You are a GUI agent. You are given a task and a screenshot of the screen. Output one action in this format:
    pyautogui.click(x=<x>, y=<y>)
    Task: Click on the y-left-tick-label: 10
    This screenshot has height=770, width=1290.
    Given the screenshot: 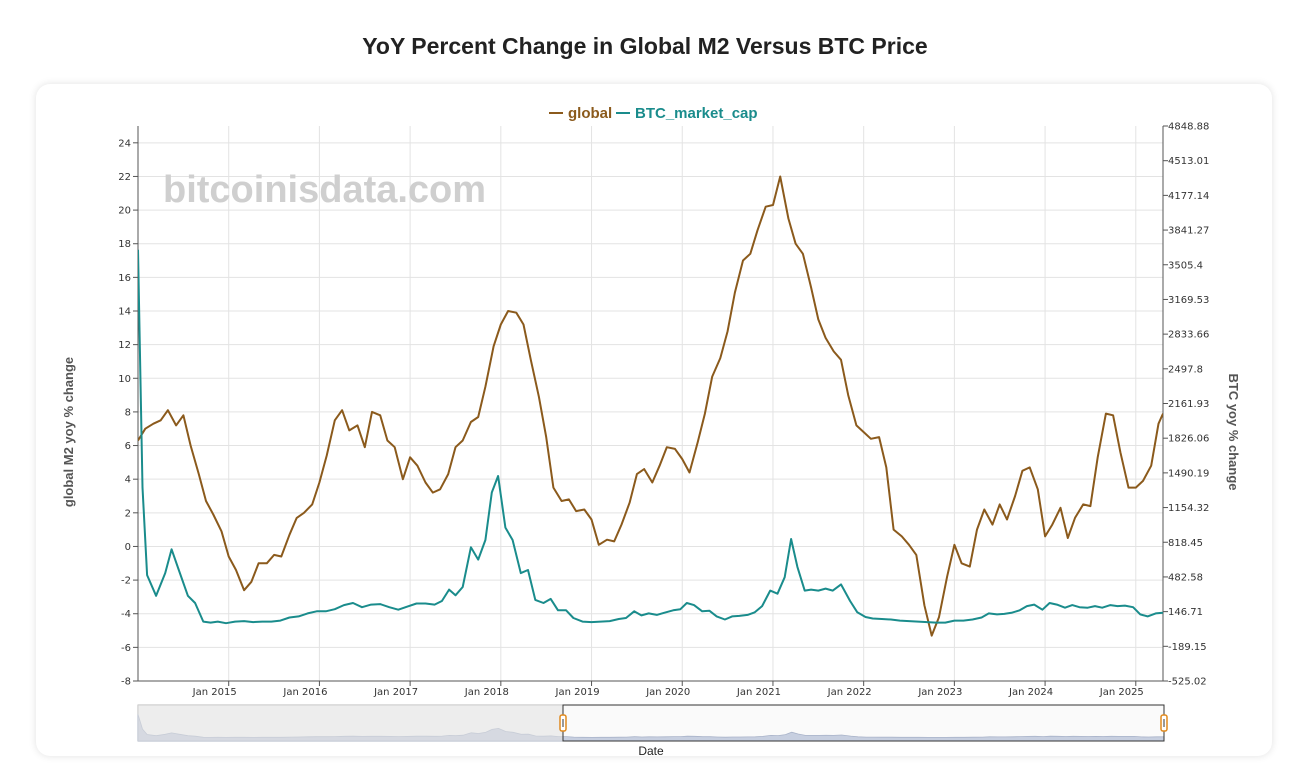 What is the action you would take?
    pyautogui.click(x=124, y=379)
    